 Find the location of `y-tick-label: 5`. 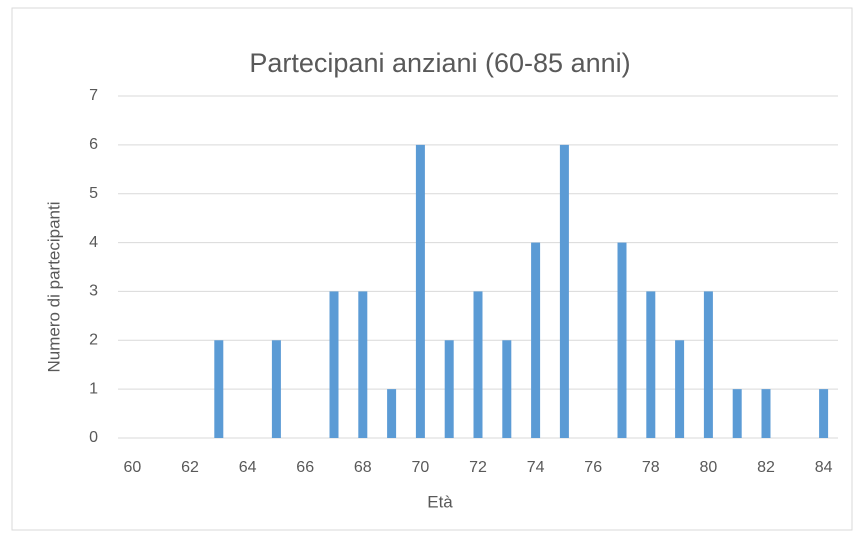

y-tick-label: 5 is located at coordinates (93, 193).